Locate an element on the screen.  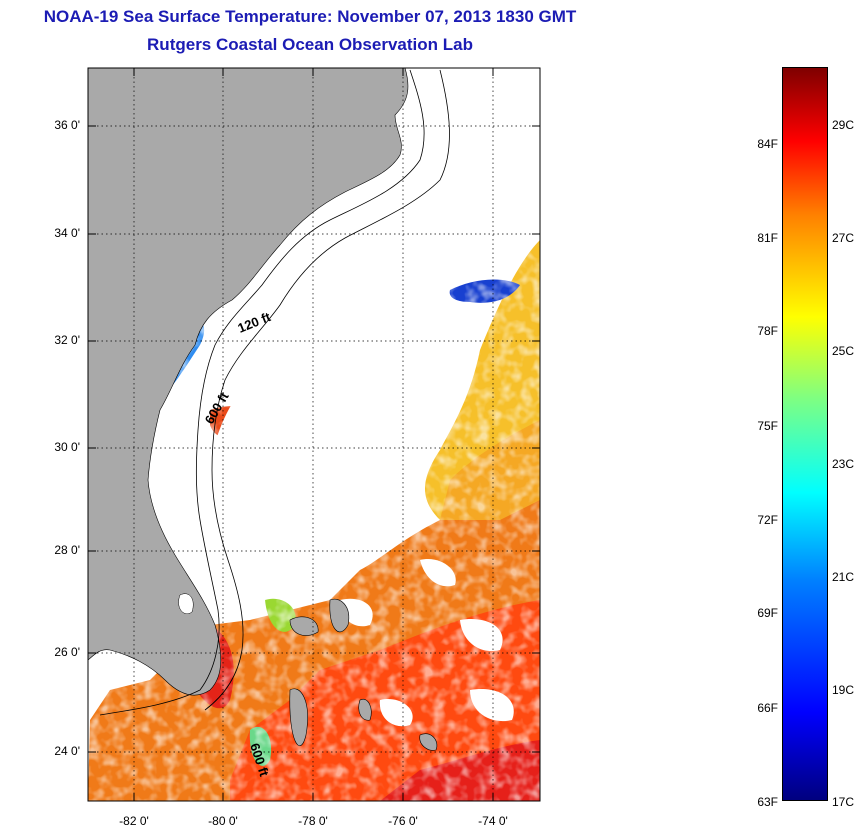
colorbar-celsius-label: 17C is located at coordinates (843, 802).